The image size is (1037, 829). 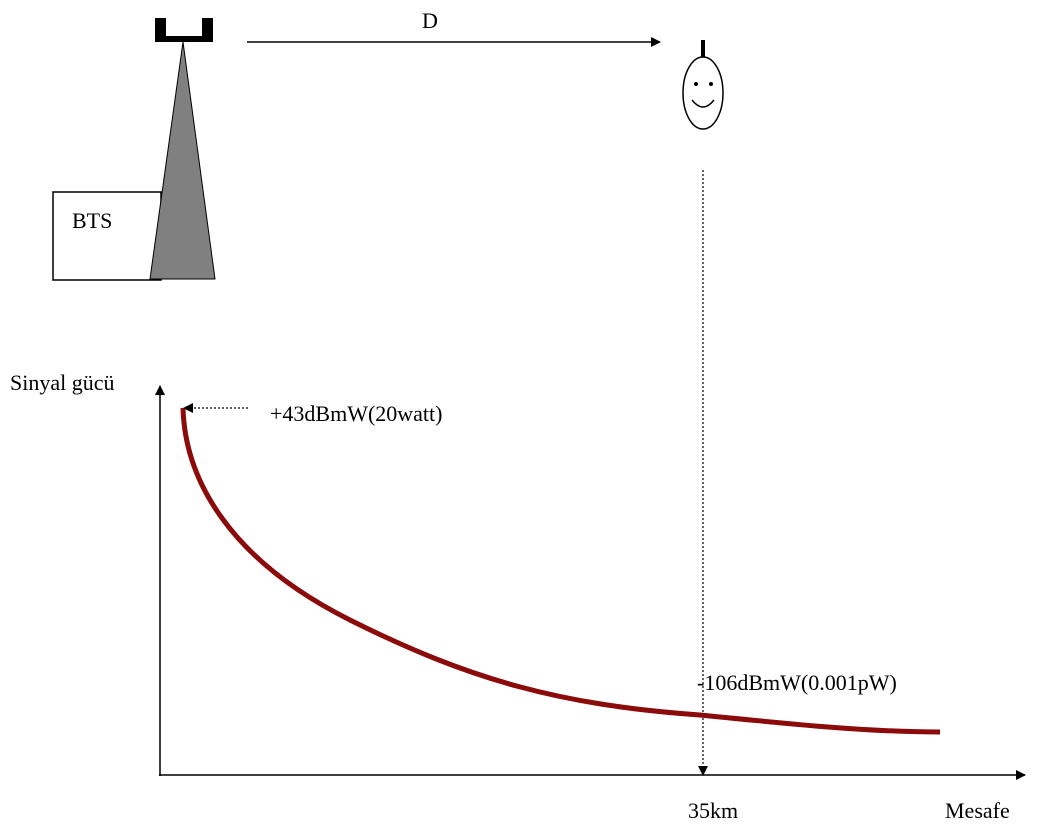 I want to click on smile, so click(x=703, y=103).